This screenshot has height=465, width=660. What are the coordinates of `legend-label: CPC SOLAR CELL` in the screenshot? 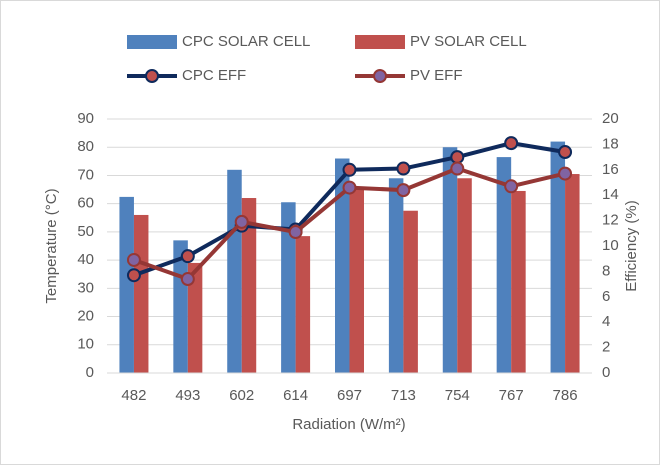 It's located at (246, 41).